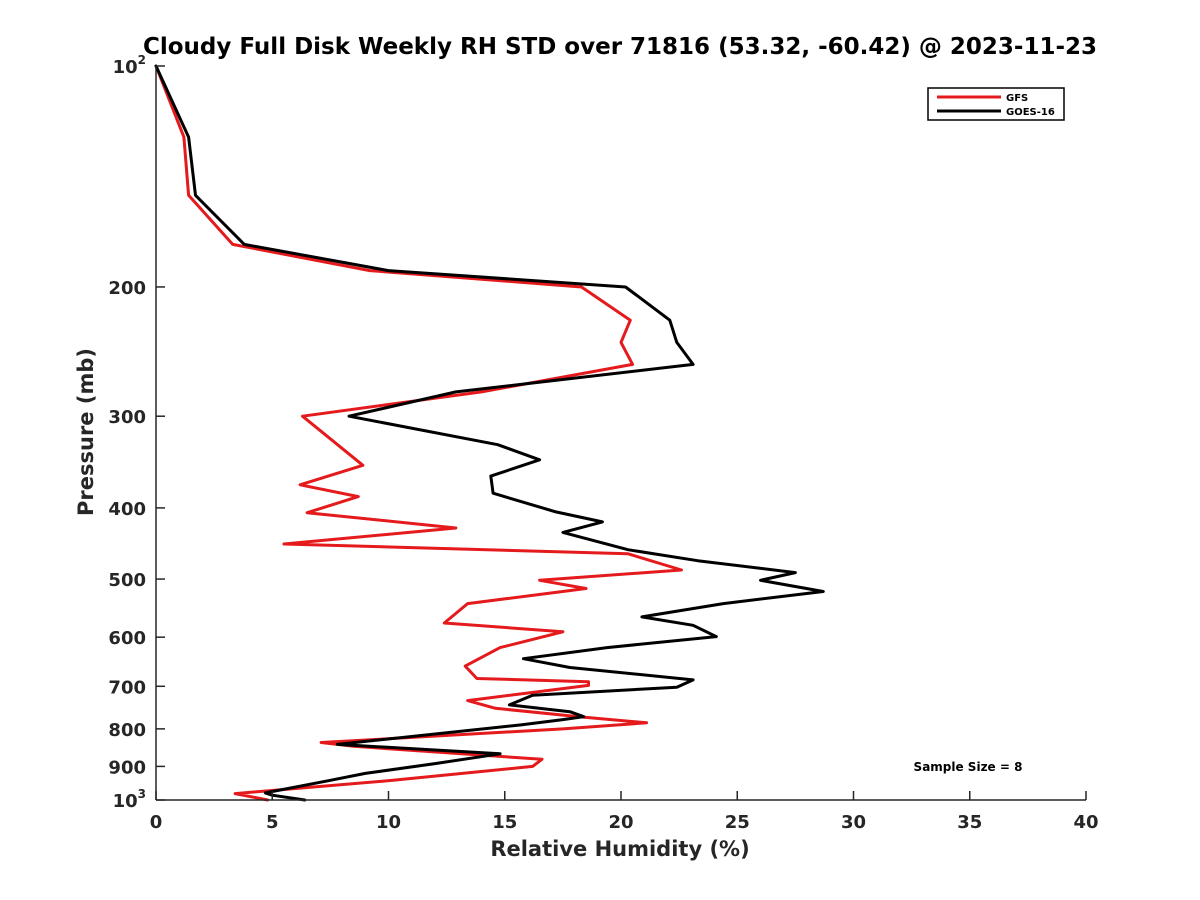 The image size is (1200, 900). What do you see at coordinates (968, 767) in the screenshot?
I see `sample-size-annotation: Sample Size = 8` at bounding box center [968, 767].